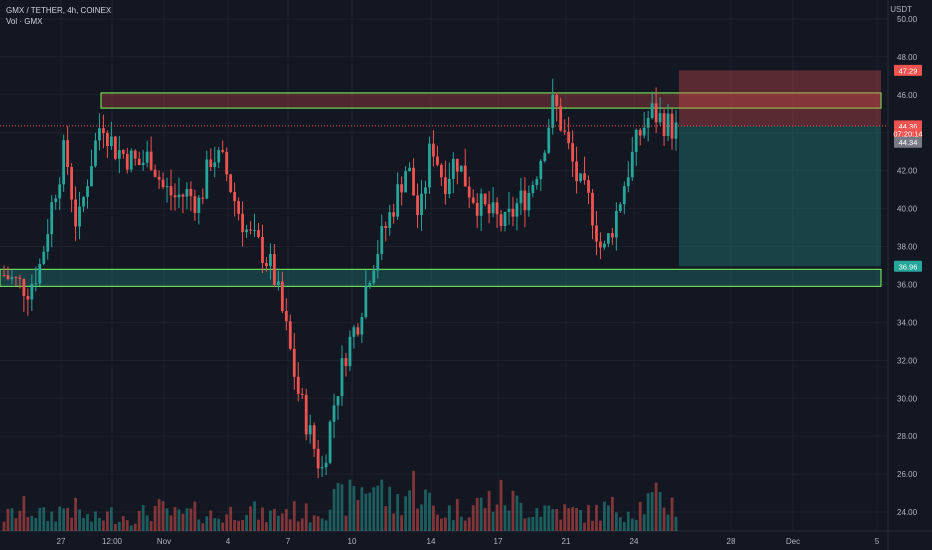  I want to click on price-tag: 44.34, so click(908, 142).